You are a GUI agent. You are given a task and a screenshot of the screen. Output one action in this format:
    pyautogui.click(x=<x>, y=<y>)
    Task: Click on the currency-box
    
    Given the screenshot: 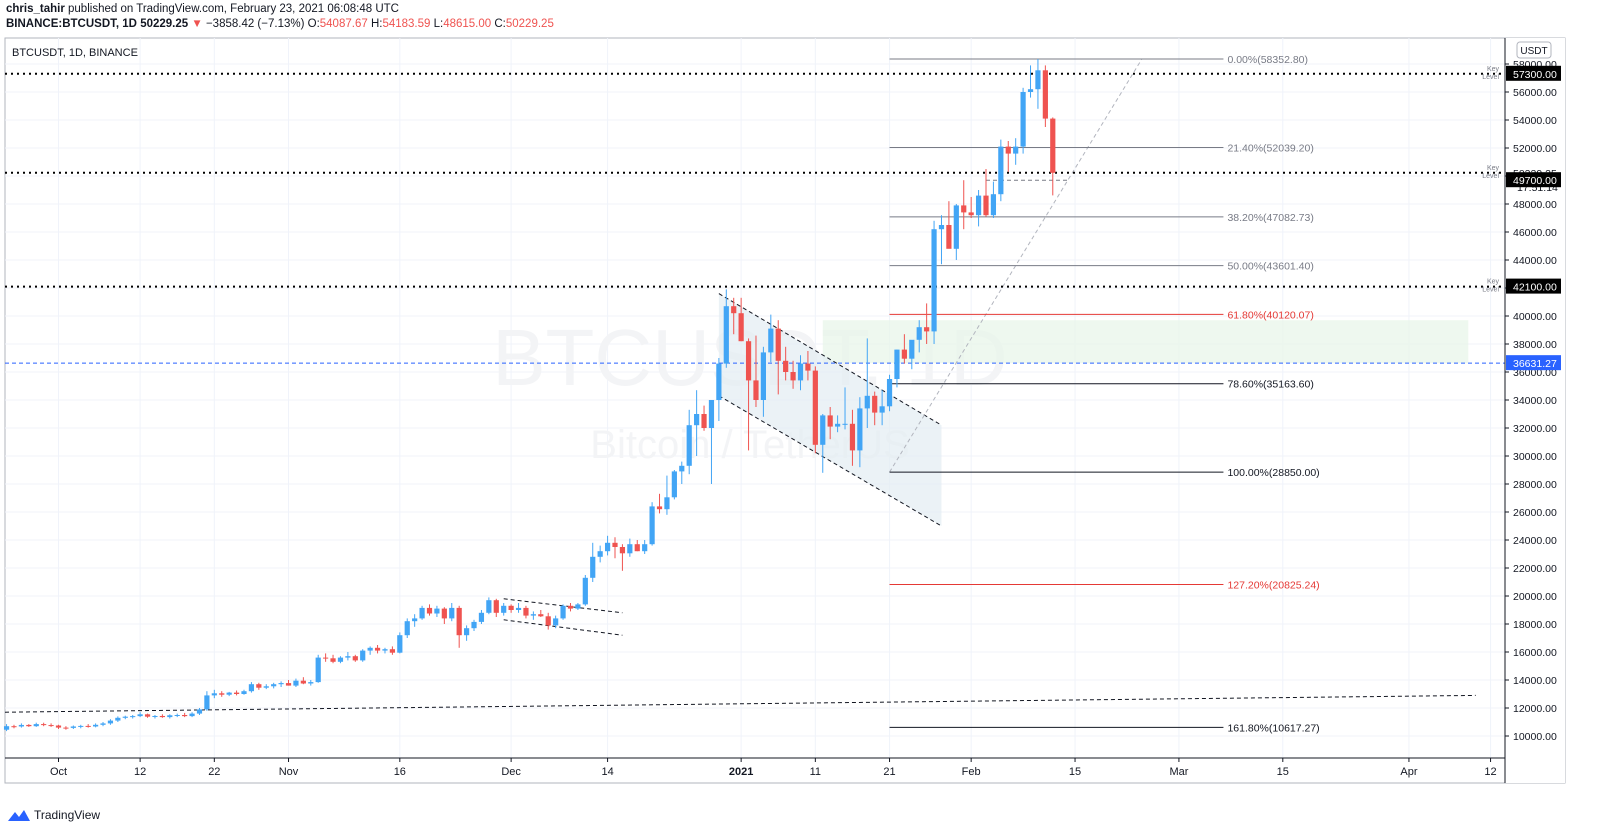 What is the action you would take?
    pyautogui.click(x=1534, y=50)
    